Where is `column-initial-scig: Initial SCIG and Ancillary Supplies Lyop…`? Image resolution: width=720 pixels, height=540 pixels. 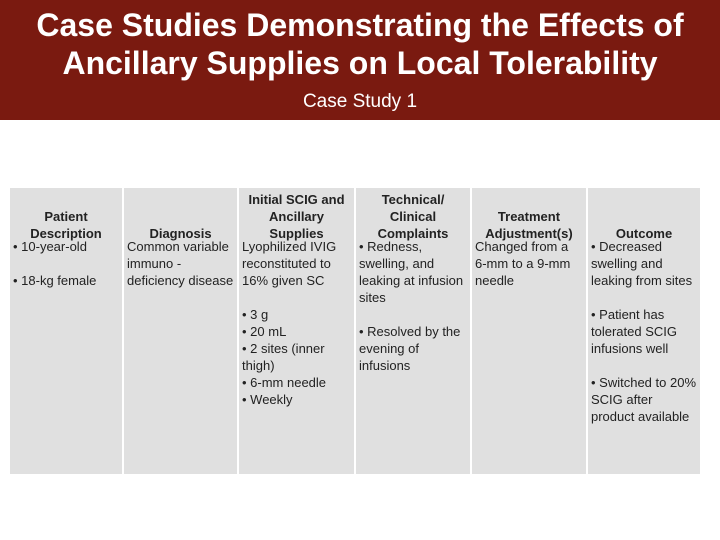
column-initial-scig: Initial SCIG and Ancillary Supplies Lyop… is located at coordinates (296, 331).